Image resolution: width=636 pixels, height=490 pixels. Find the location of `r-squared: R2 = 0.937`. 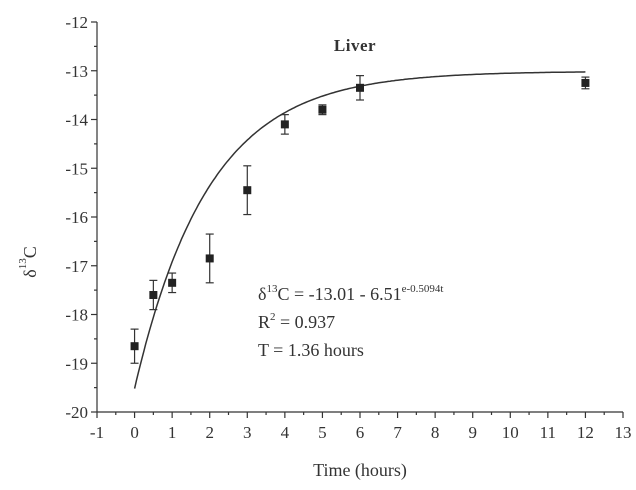

r-squared: R2 = 0.937 is located at coordinates (296, 321).